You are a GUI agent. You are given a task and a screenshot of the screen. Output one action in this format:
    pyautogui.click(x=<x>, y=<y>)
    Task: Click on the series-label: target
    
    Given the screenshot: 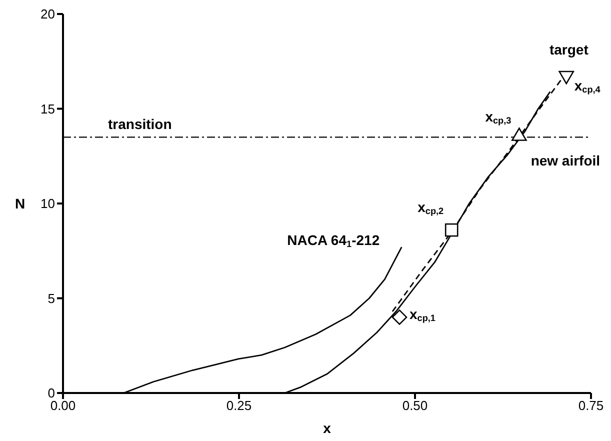 What is the action you would take?
    pyautogui.click(x=569, y=50)
    